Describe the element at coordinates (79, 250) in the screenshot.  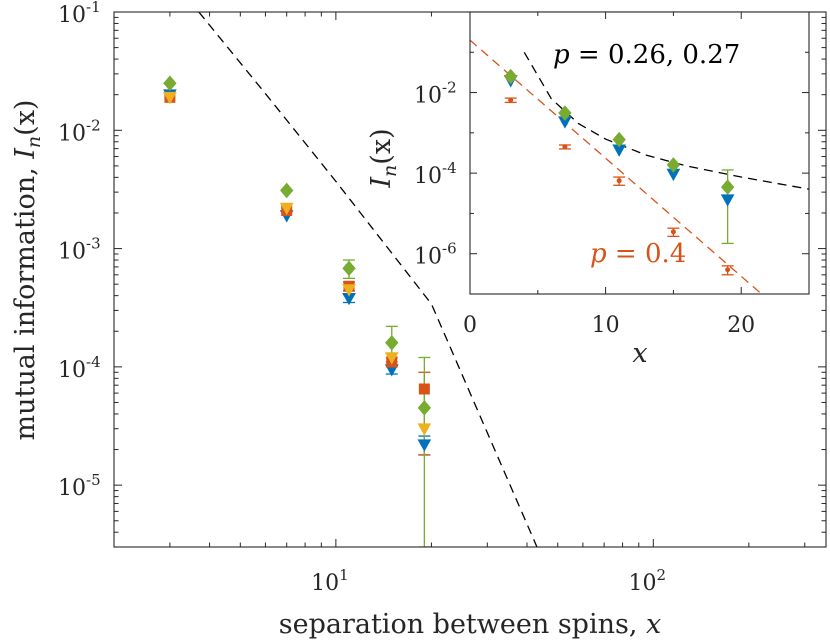
I see `main-y-tick-label: 10⁻³` at that location.